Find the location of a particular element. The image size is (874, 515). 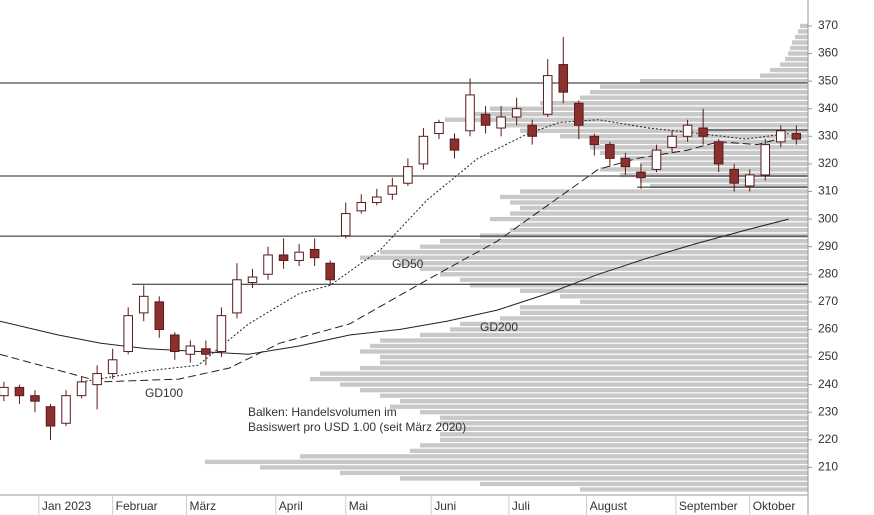

series-label: GD50 is located at coordinates (408, 264).